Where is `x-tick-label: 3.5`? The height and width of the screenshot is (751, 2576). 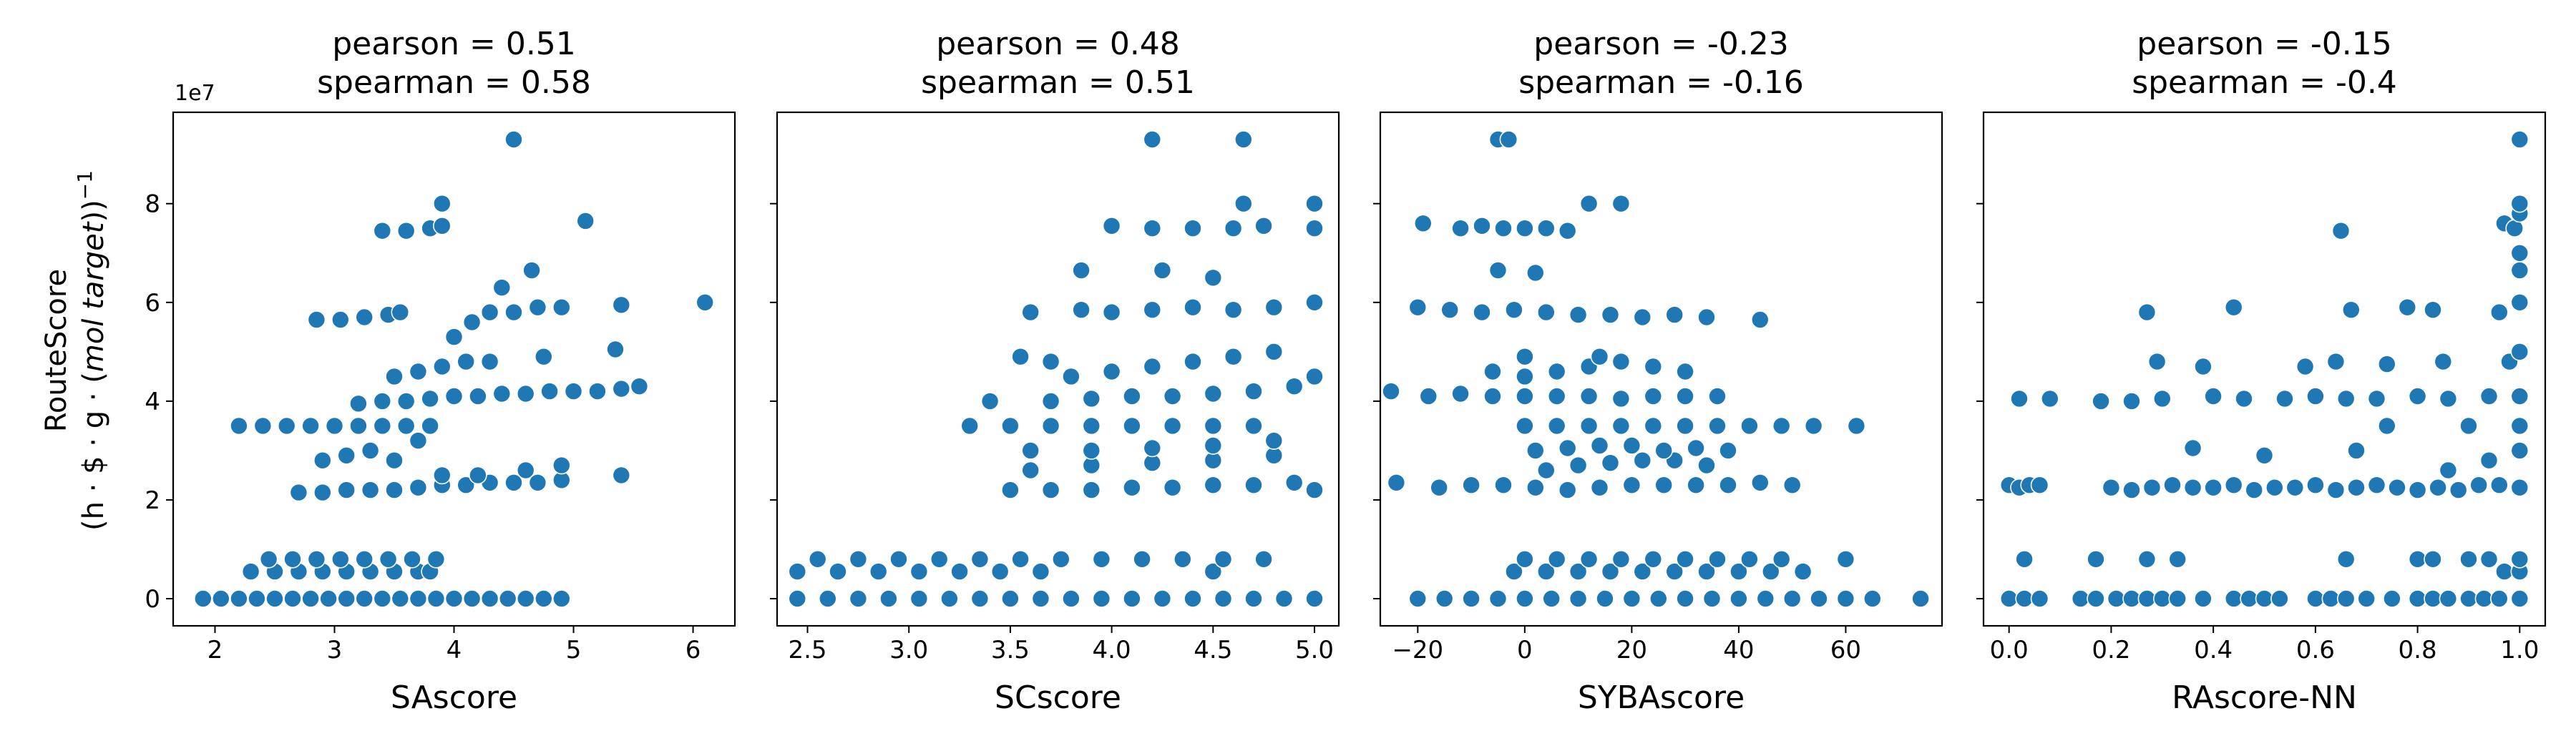
x-tick-label: 3.5 is located at coordinates (1010, 650).